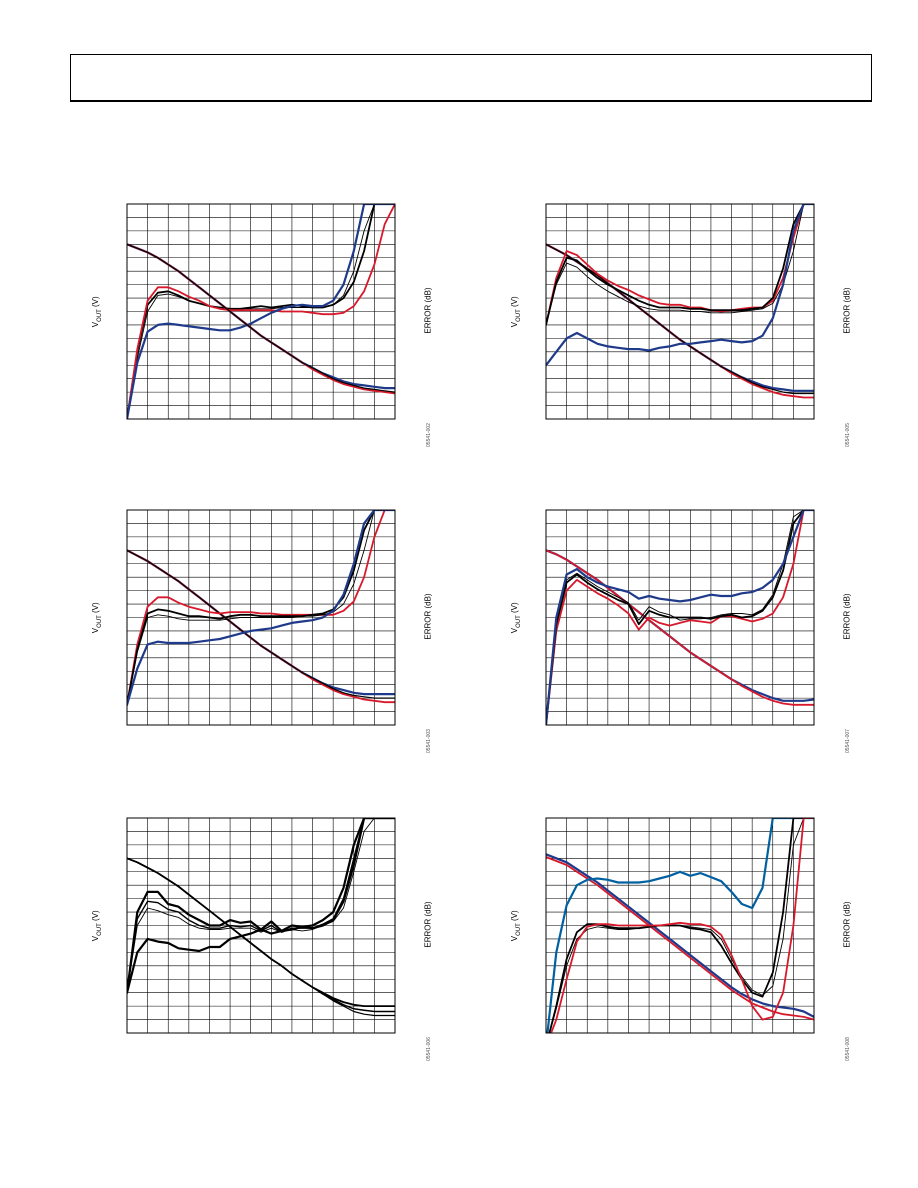 Image resolution: width=918 pixels, height=1188 pixels. Describe the element at coordinates (429, 741) in the screenshot. I see `figure-id-label: 05541-003` at that location.